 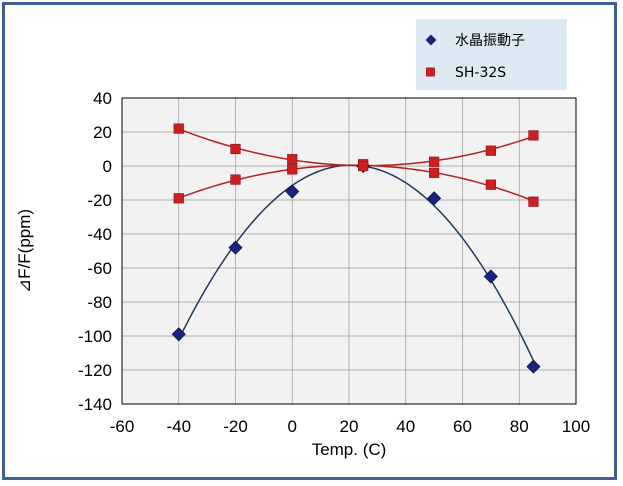 I want to click on legend: 水晶振動子 SH-32S, so click(x=491, y=54).